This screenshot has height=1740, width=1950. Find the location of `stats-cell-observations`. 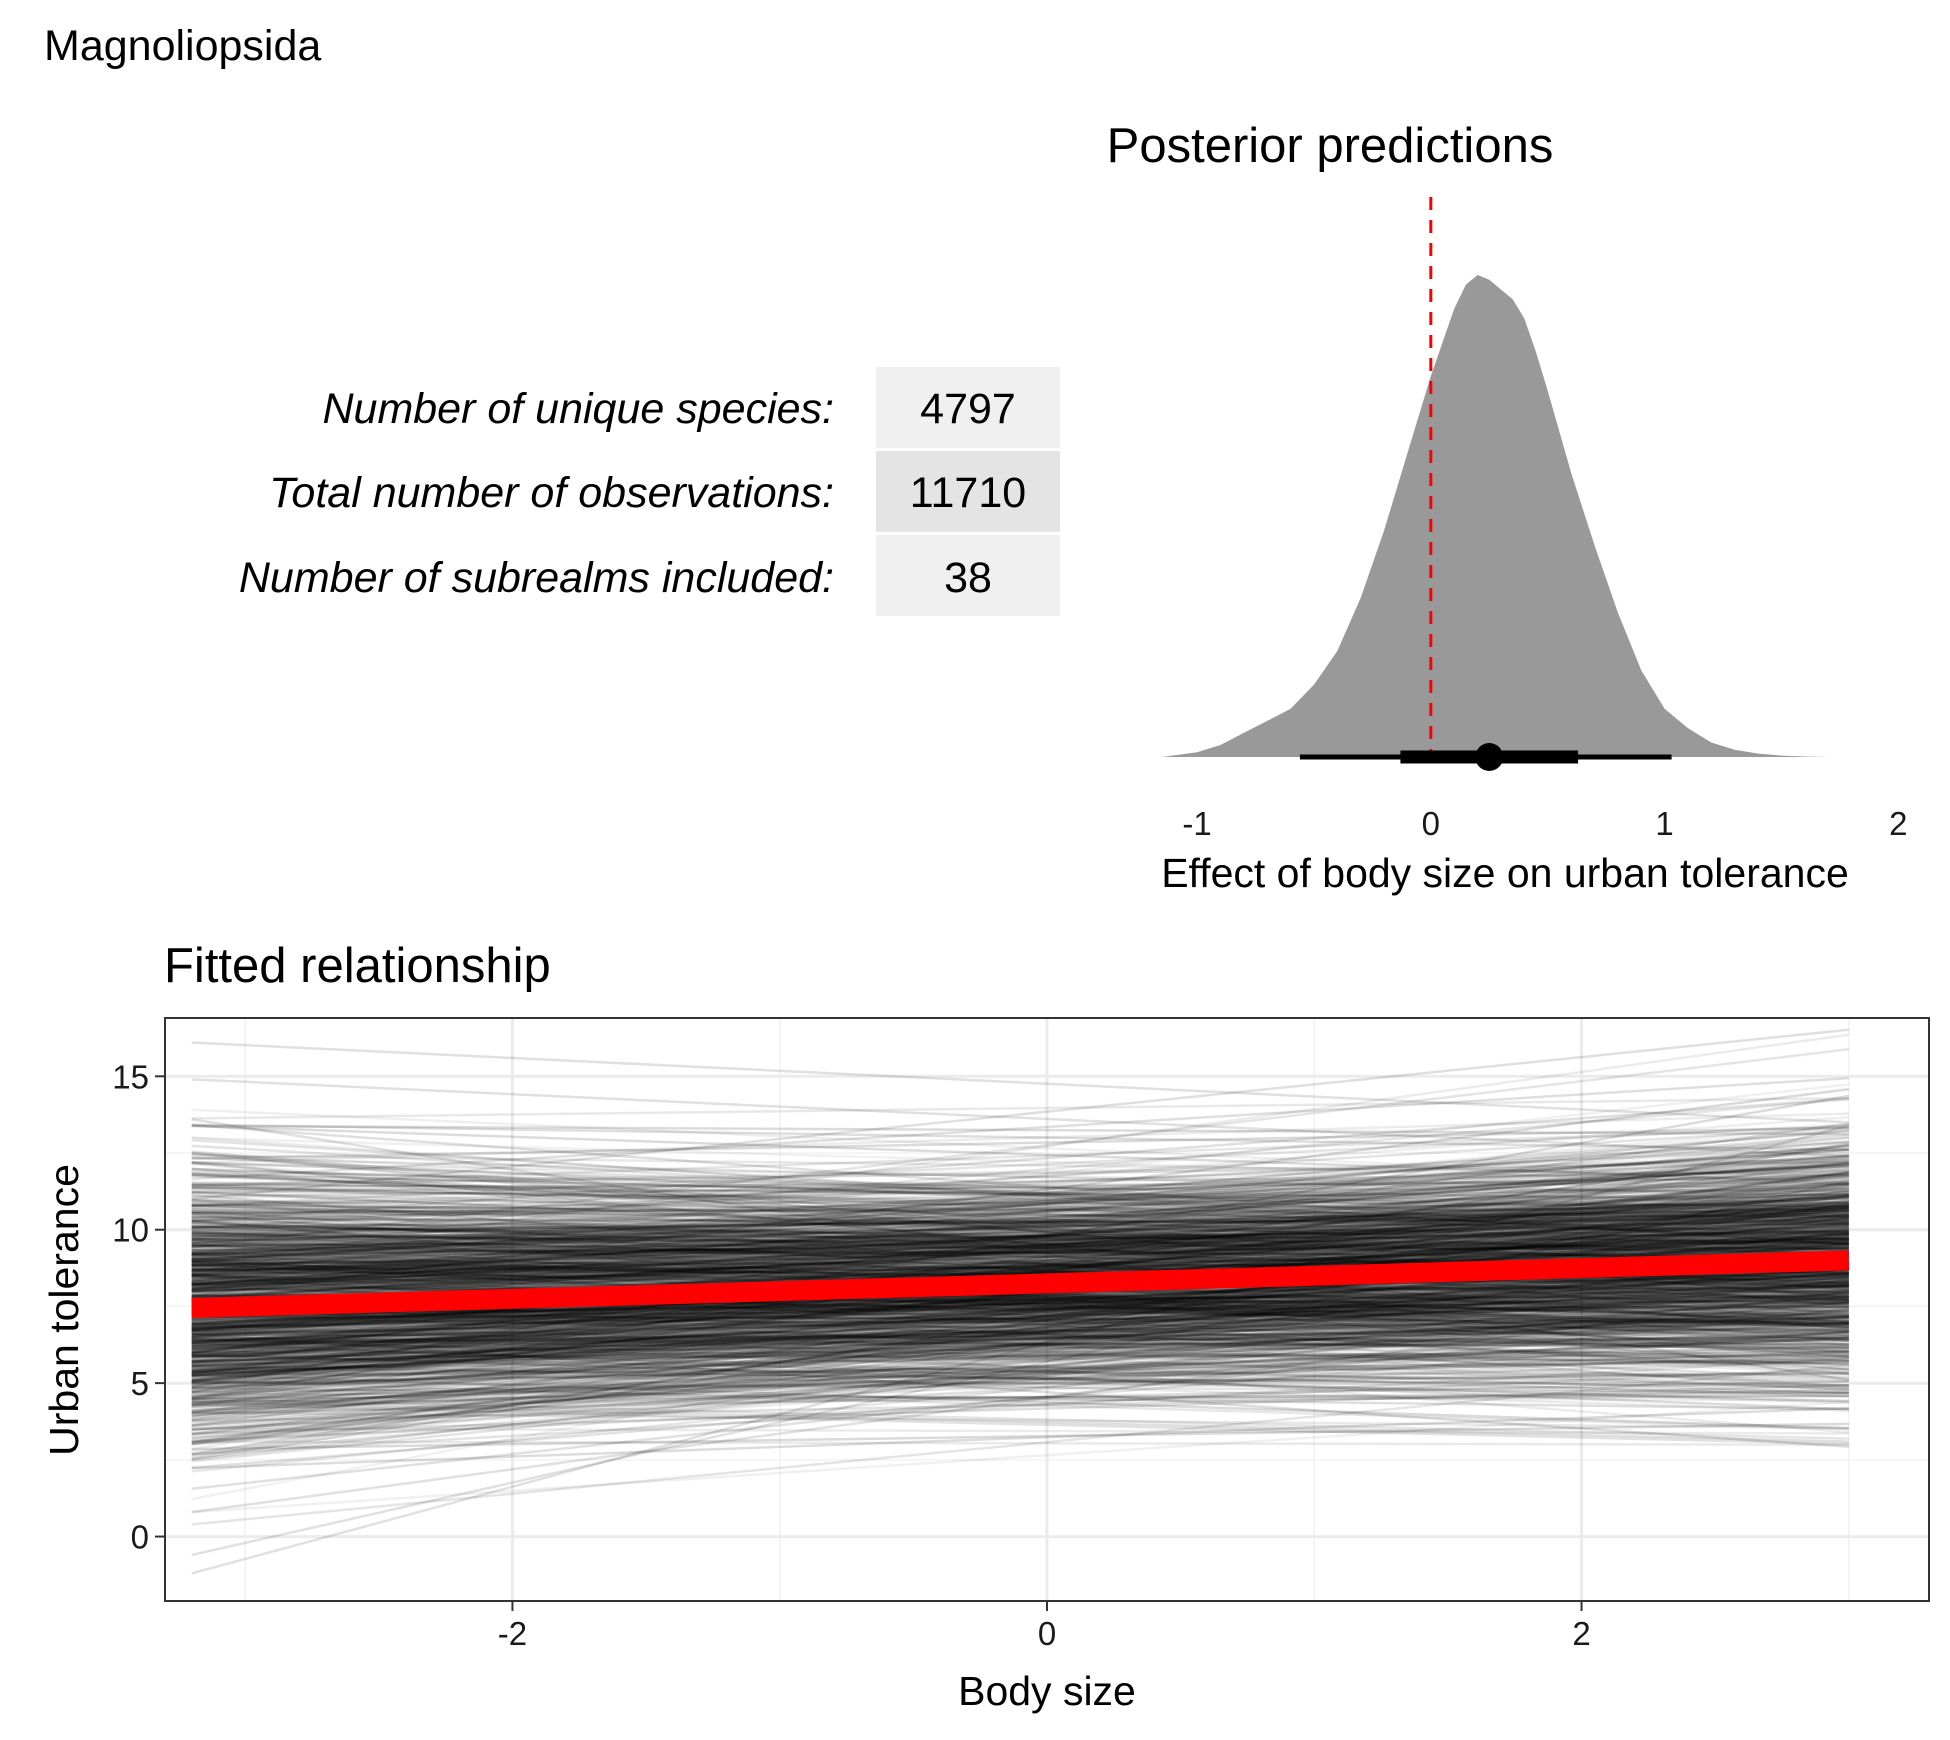

stats-cell-observations is located at coordinates (968, 491).